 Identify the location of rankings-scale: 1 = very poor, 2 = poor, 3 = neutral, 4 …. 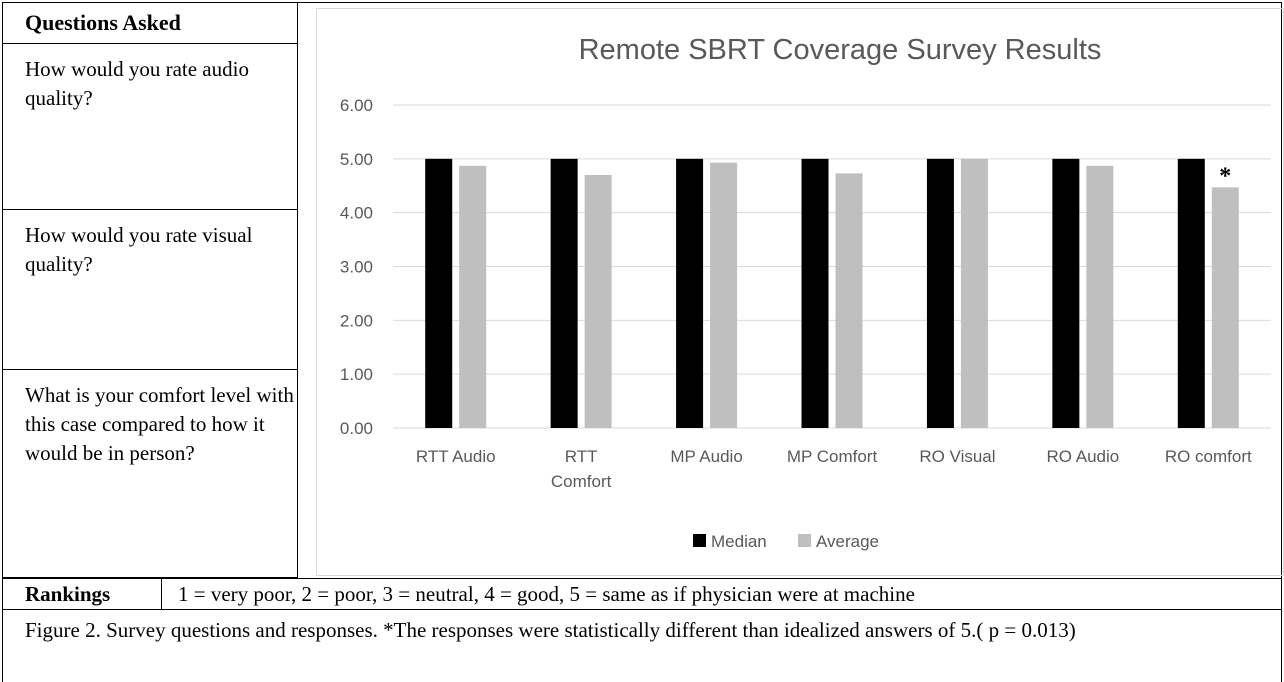
(546, 594).